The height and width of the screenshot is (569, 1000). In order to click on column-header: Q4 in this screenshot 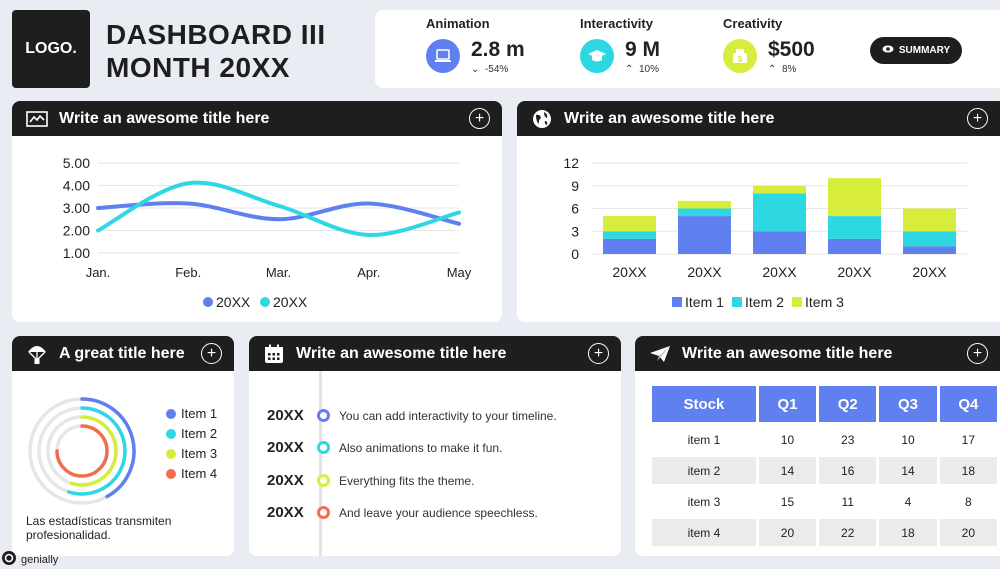, I will do `click(968, 404)`.